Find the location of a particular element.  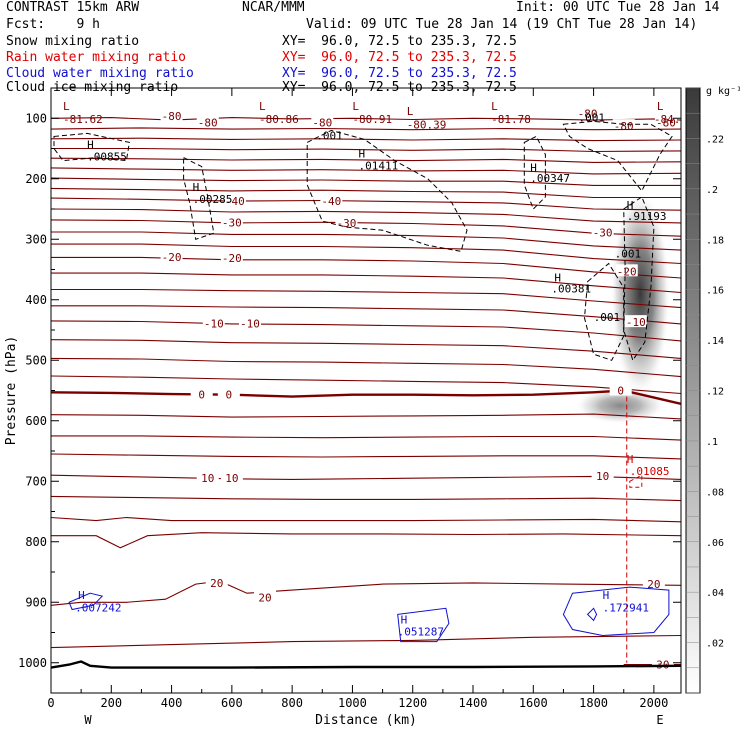

x-tick-label: 1800 is located at coordinates (593, 703).